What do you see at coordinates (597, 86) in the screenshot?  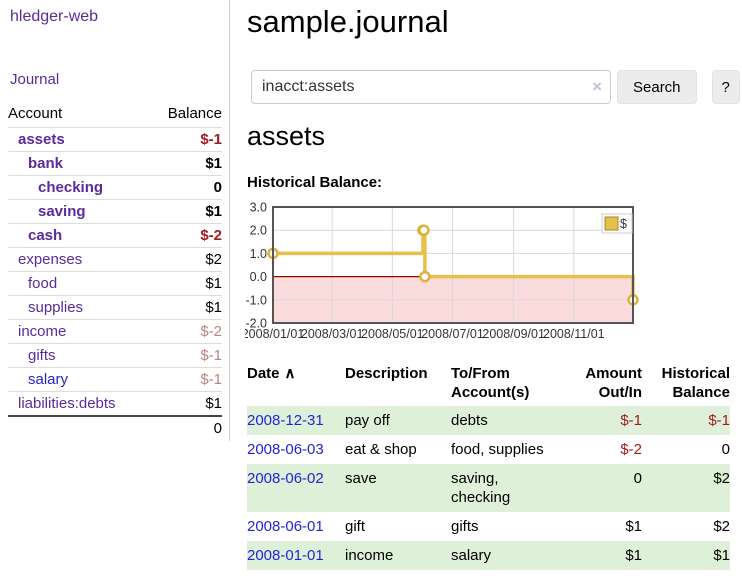 I see `clear-search-icon: ×` at bounding box center [597, 86].